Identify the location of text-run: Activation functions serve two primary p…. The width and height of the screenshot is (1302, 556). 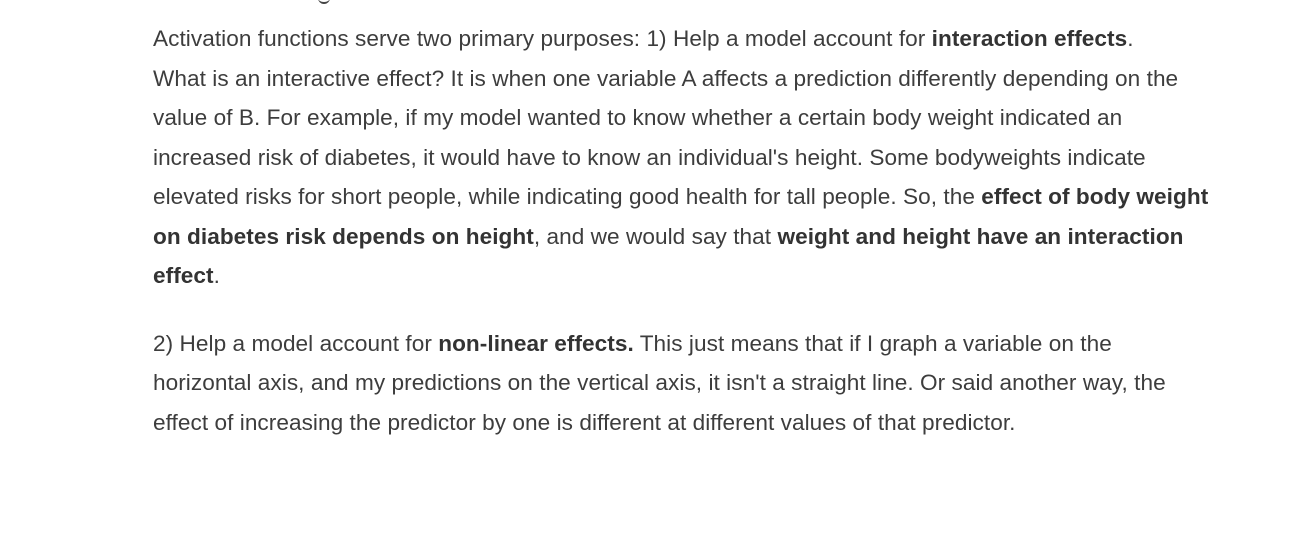
(542, 38).